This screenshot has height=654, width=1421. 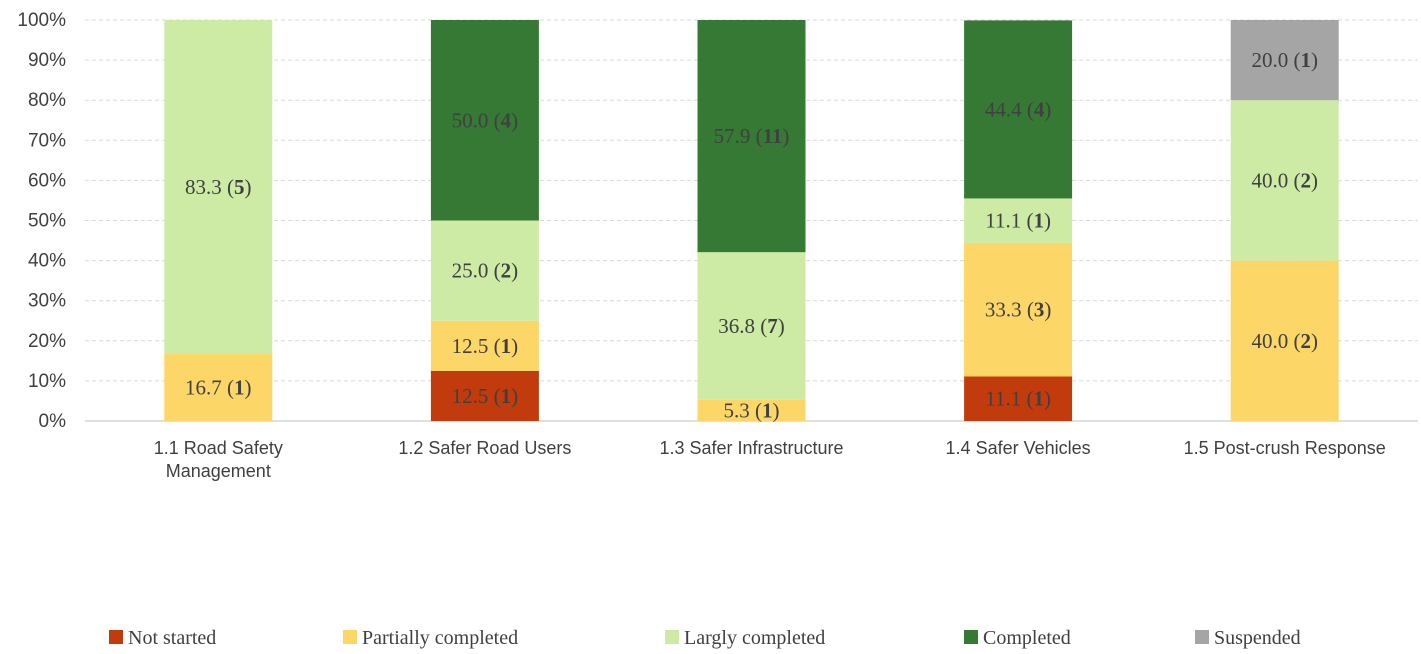 What do you see at coordinates (1285, 448) in the screenshot?
I see `x-tick-label: 1.5 Post-crush Response` at bounding box center [1285, 448].